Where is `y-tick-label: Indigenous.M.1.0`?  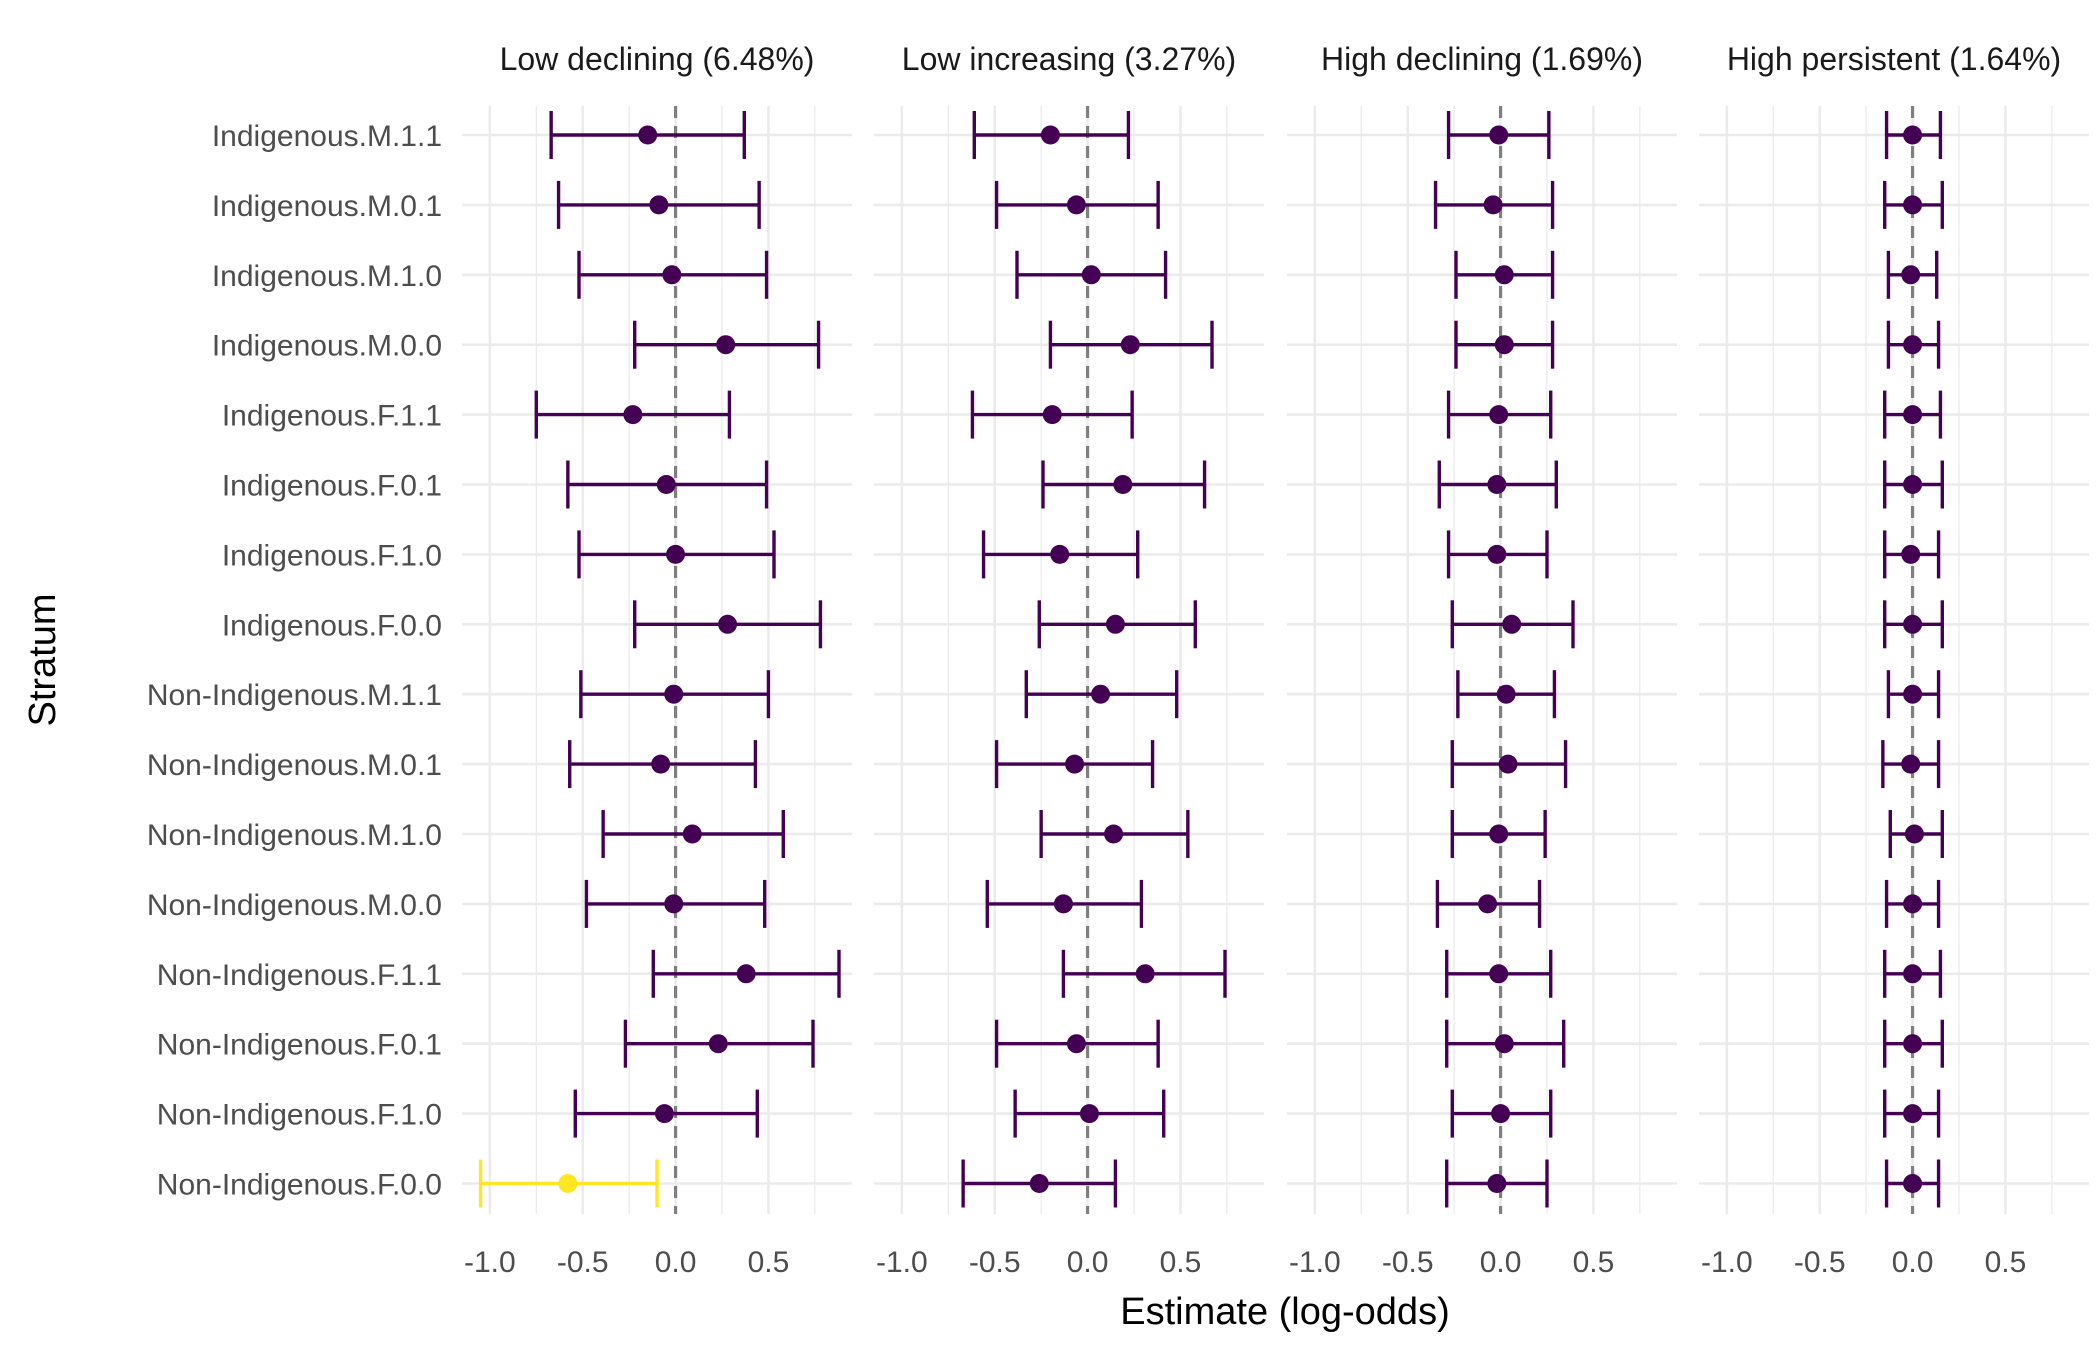 y-tick-label: Indigenous.M.1.0 is located at coordinates (327, 276).